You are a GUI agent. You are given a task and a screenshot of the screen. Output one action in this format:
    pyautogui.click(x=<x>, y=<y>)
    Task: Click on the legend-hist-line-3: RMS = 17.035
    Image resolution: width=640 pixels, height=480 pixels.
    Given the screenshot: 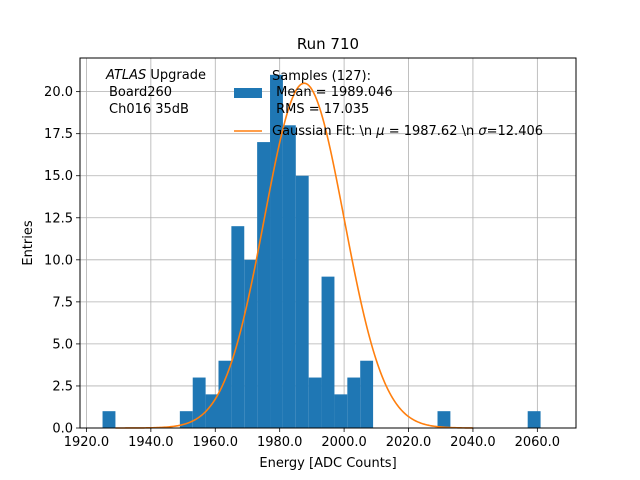 What is the action you would take?
    pyautogui.click(x=320, y=109)
    